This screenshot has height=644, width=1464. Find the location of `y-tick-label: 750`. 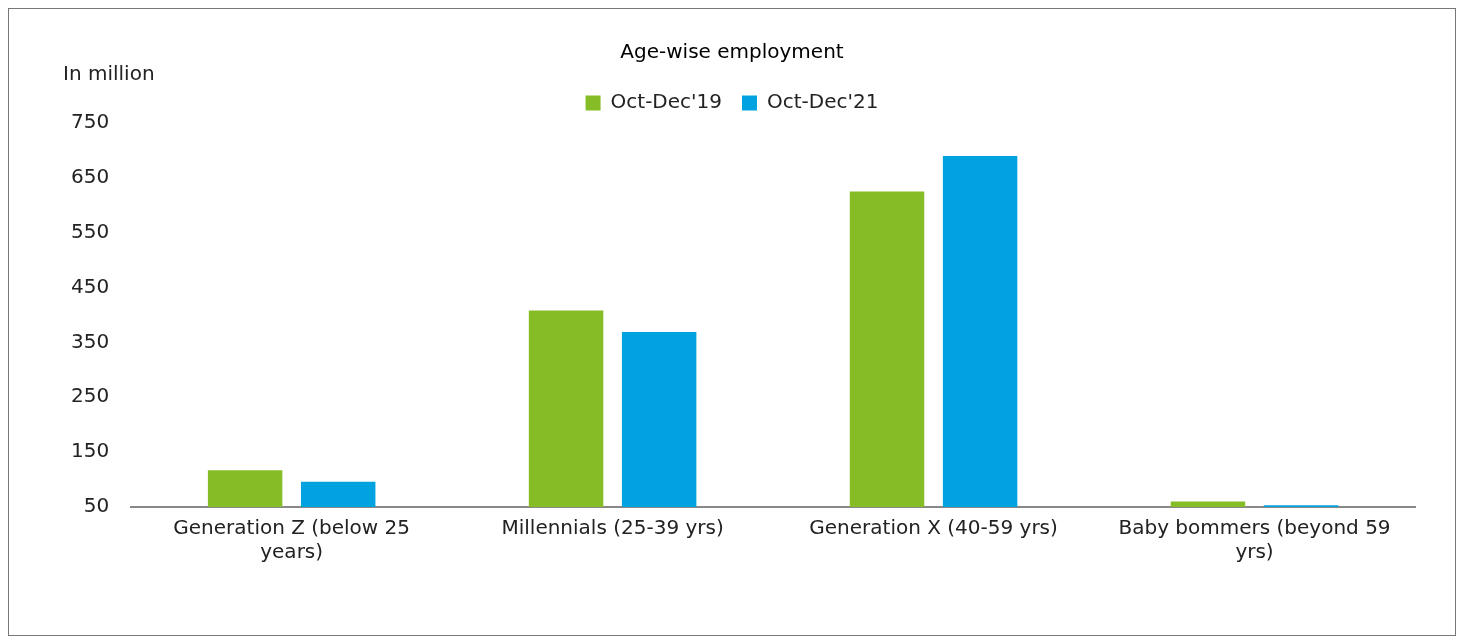

y-tick-label: 750 is located at coordinates (90, 121).